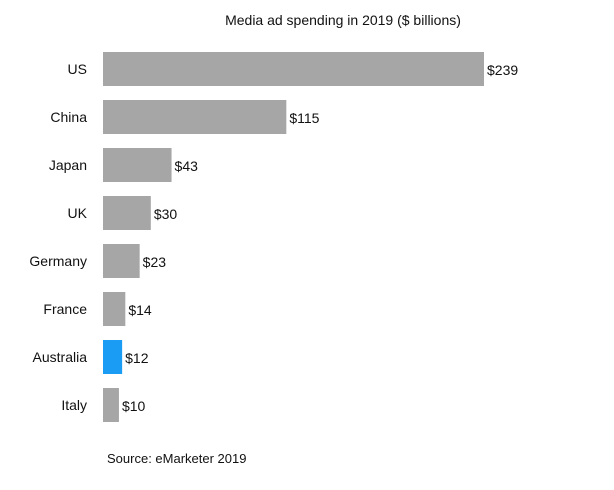  What do you see at coordinates (176, 458) in the screenshot?
I see `source-note: Source: eMarketer 2019` at bounding box center [176, 458].